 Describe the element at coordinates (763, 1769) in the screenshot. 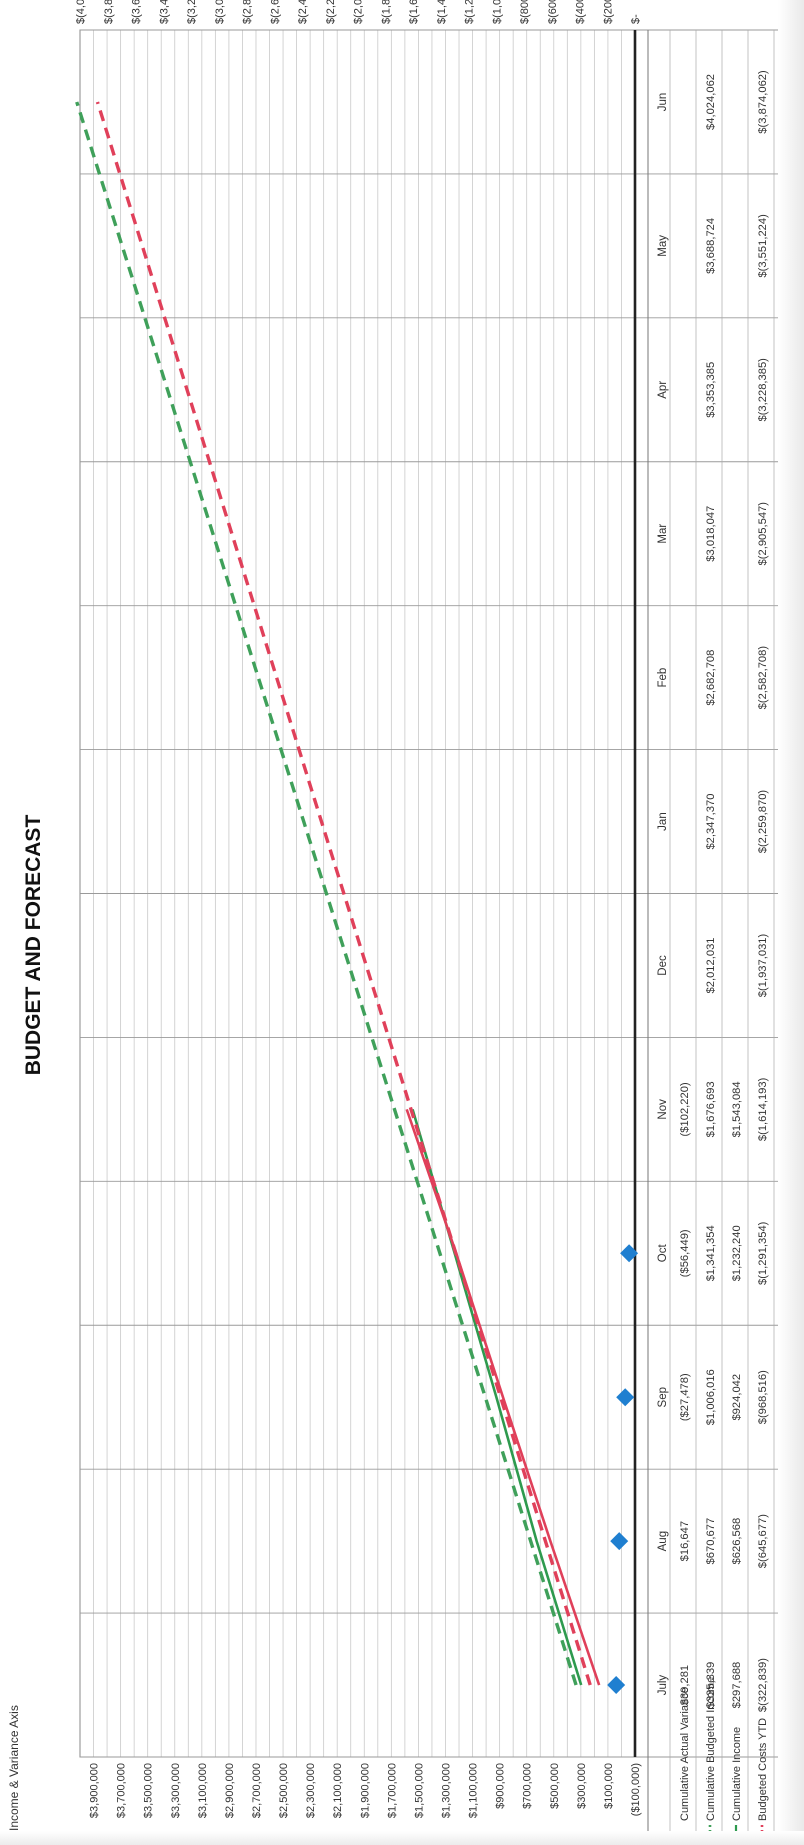

I see `series-name: Budgeted Costs YTD` at that location.